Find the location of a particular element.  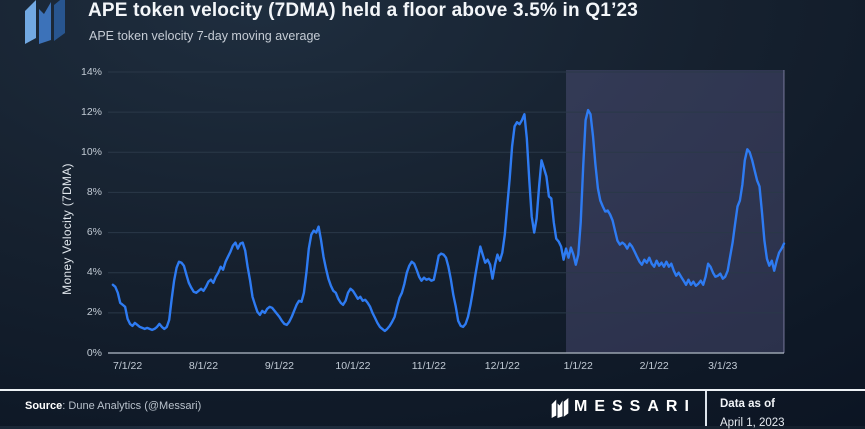

x-tick-label: 9/1/22 is located at coordinates (279, 366).